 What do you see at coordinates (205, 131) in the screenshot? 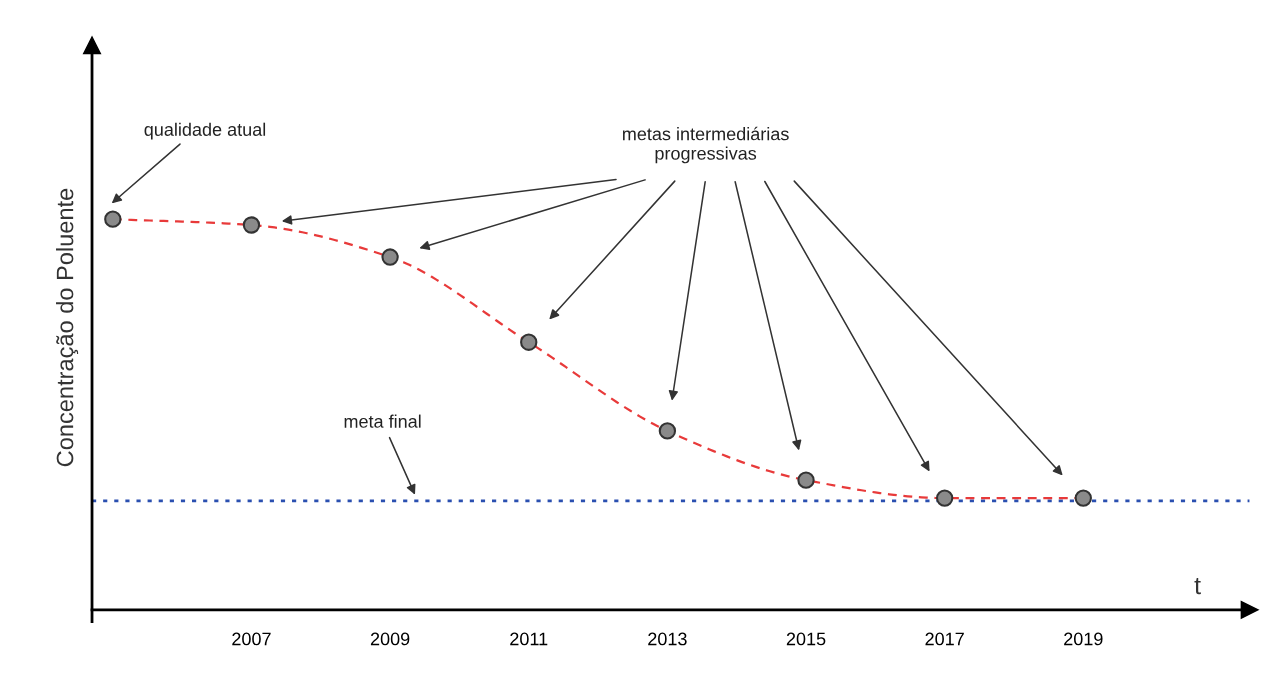
I see `text: qualidade atual` at bounding box center [205, 131].